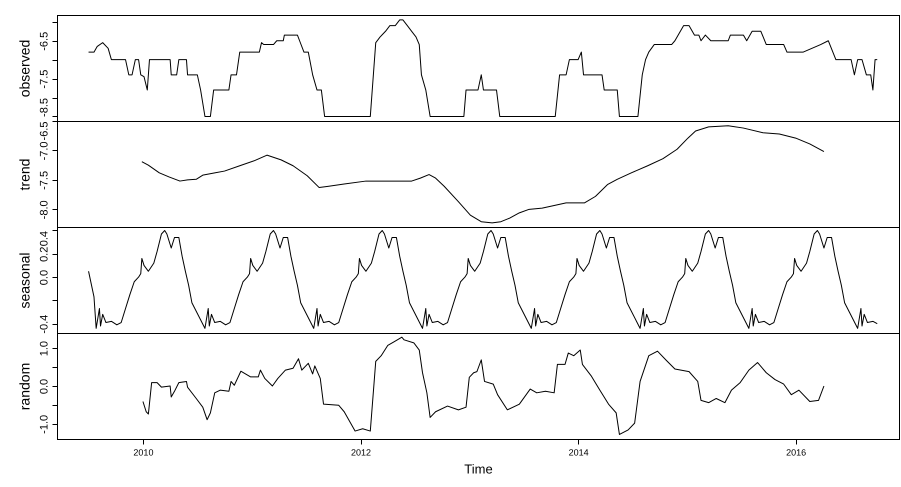 The image size is (901, 487). Describe the element at coordinates (24, 69) in the screenshot. I see `y-axis-title: observed` at that location.